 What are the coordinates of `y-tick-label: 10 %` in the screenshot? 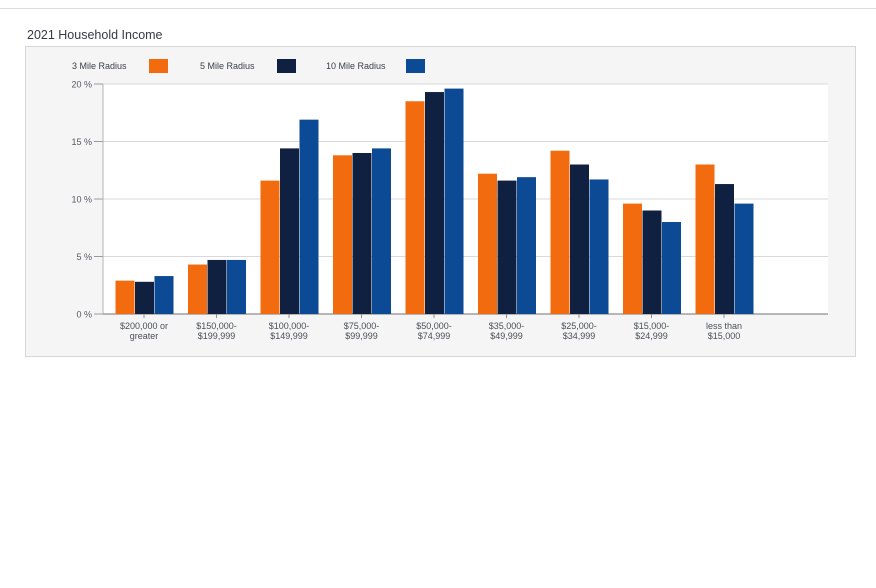 It's located at (81, 200).